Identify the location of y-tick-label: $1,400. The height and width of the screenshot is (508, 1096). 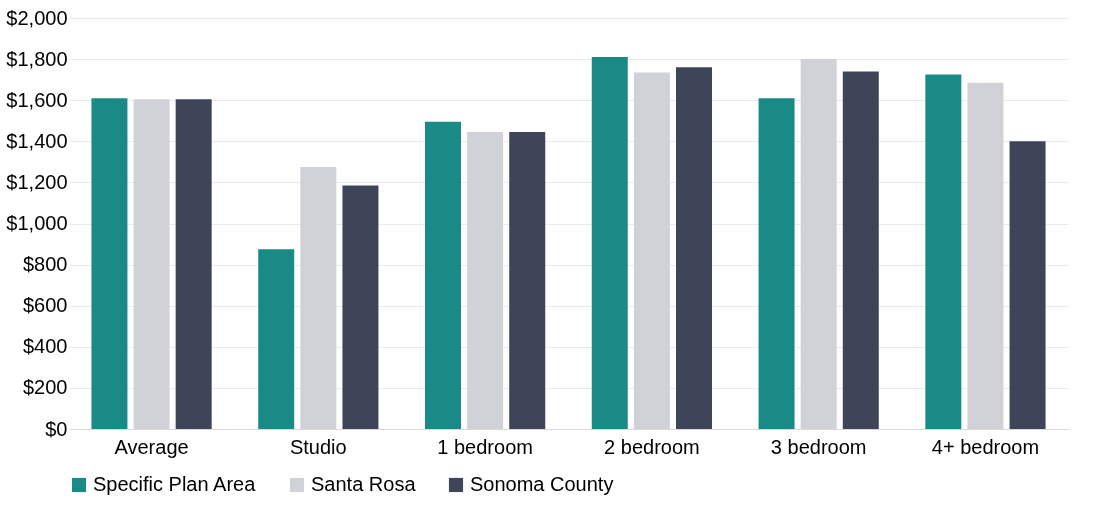
(37, 140).